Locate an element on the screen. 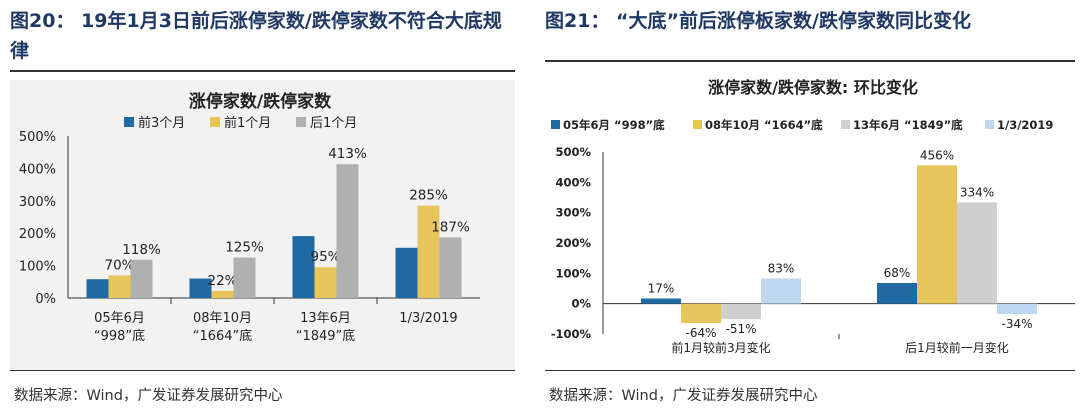 Image resolution: width=1080 pixels, height=418 pixels. x-tick-label: 05年6月 is located at coordinates (119, 318).